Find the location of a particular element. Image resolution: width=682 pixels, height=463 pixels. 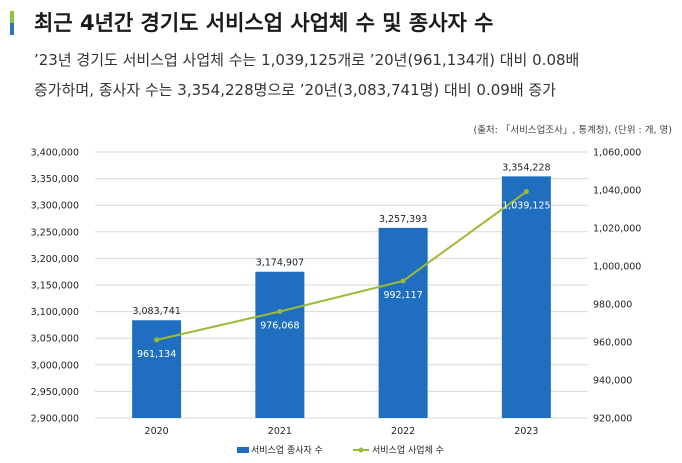

page-title: 최근 4년간 경기도 서비스업 사업체 수 및 종사자 수 is located at coordinates (264, 23).